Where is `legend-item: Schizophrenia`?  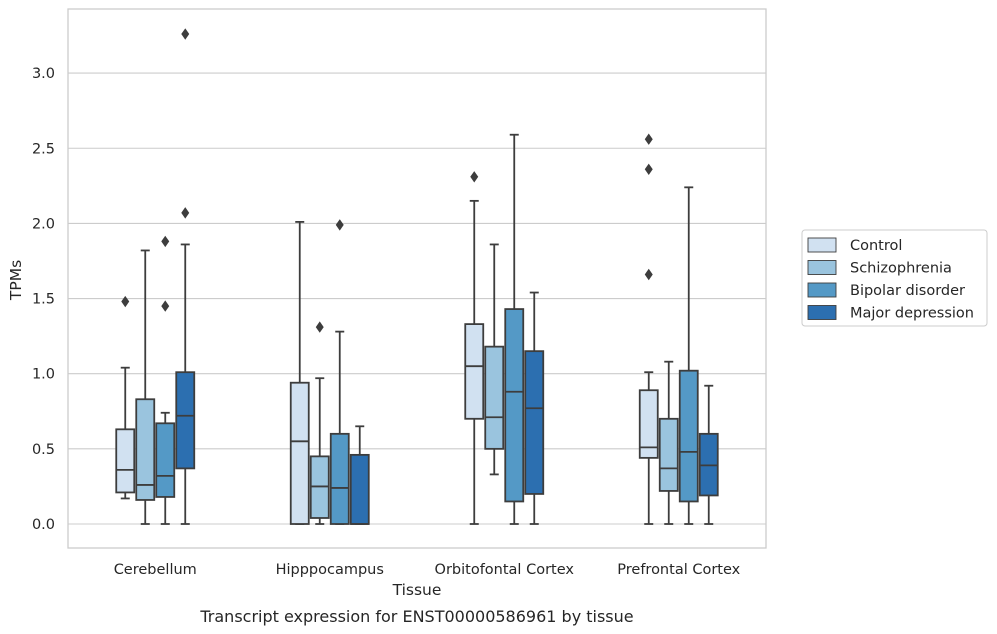 legend-item: Schizophrenia is located at coordinates (879, 268).